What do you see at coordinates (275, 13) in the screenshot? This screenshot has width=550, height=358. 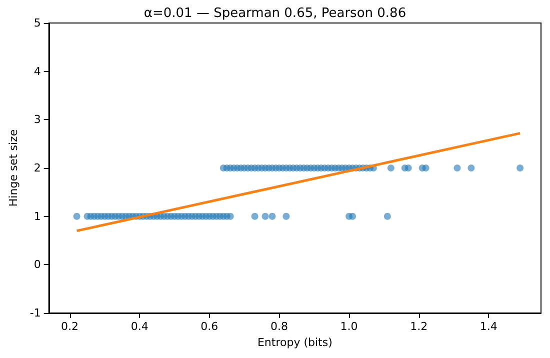 I see `chart-title: α=0.01 — Spearman 0.65, Pearson 0.86` at bounding box center [275, 13].